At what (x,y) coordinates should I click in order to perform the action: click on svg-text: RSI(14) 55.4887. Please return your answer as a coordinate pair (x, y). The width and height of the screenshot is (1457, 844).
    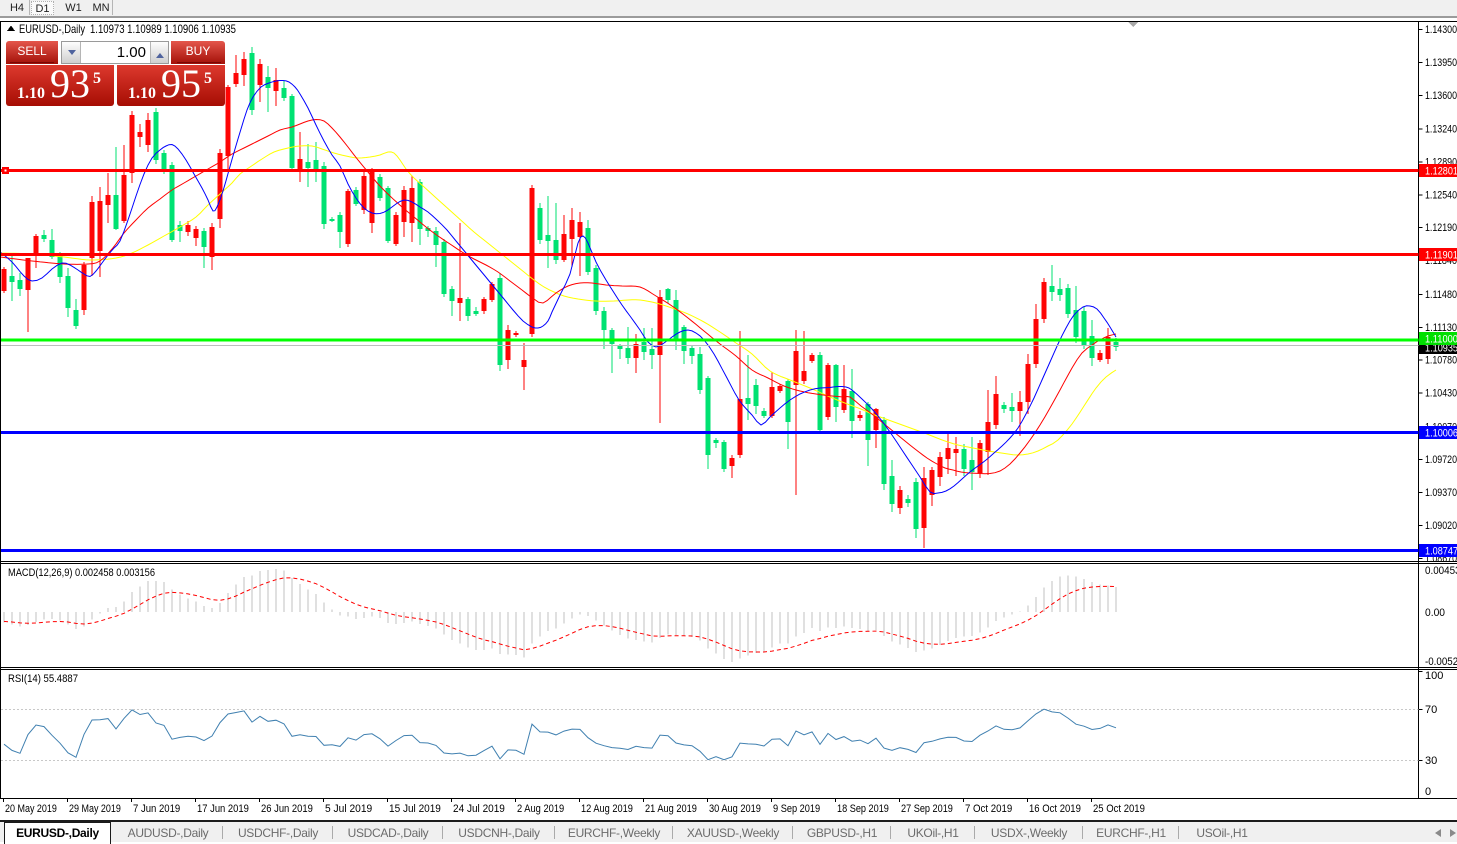
    Looking at the image, I should click on (43, 679).